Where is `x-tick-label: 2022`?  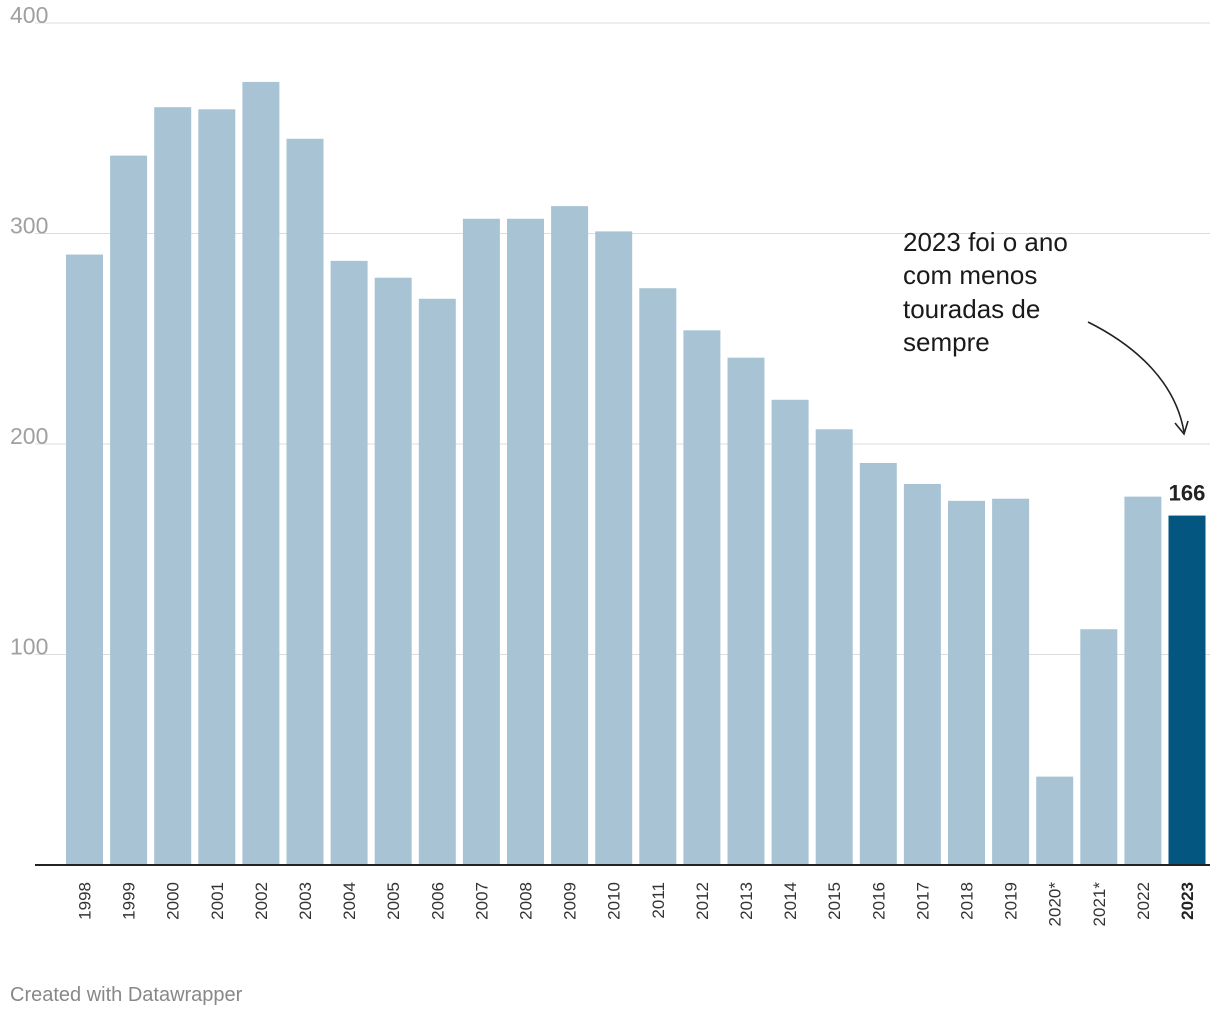 x-tick-label: 2022 is located at coordinates (1143, 901).